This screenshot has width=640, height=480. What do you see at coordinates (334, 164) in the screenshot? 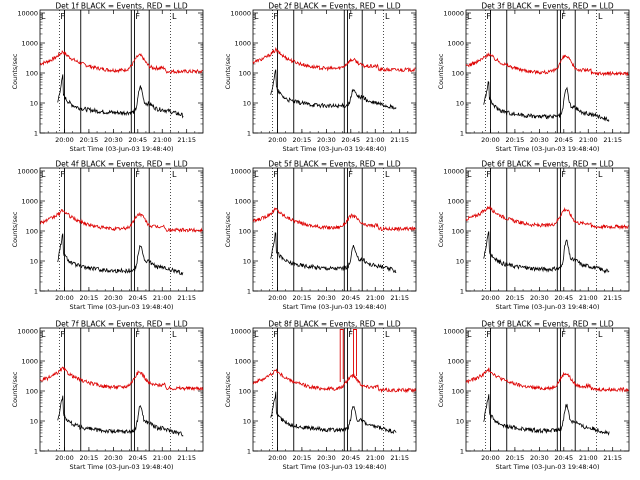
I see `panel-title: Det 5f BLACK = Events, RED = LLD` at bounding box center [334, 164].